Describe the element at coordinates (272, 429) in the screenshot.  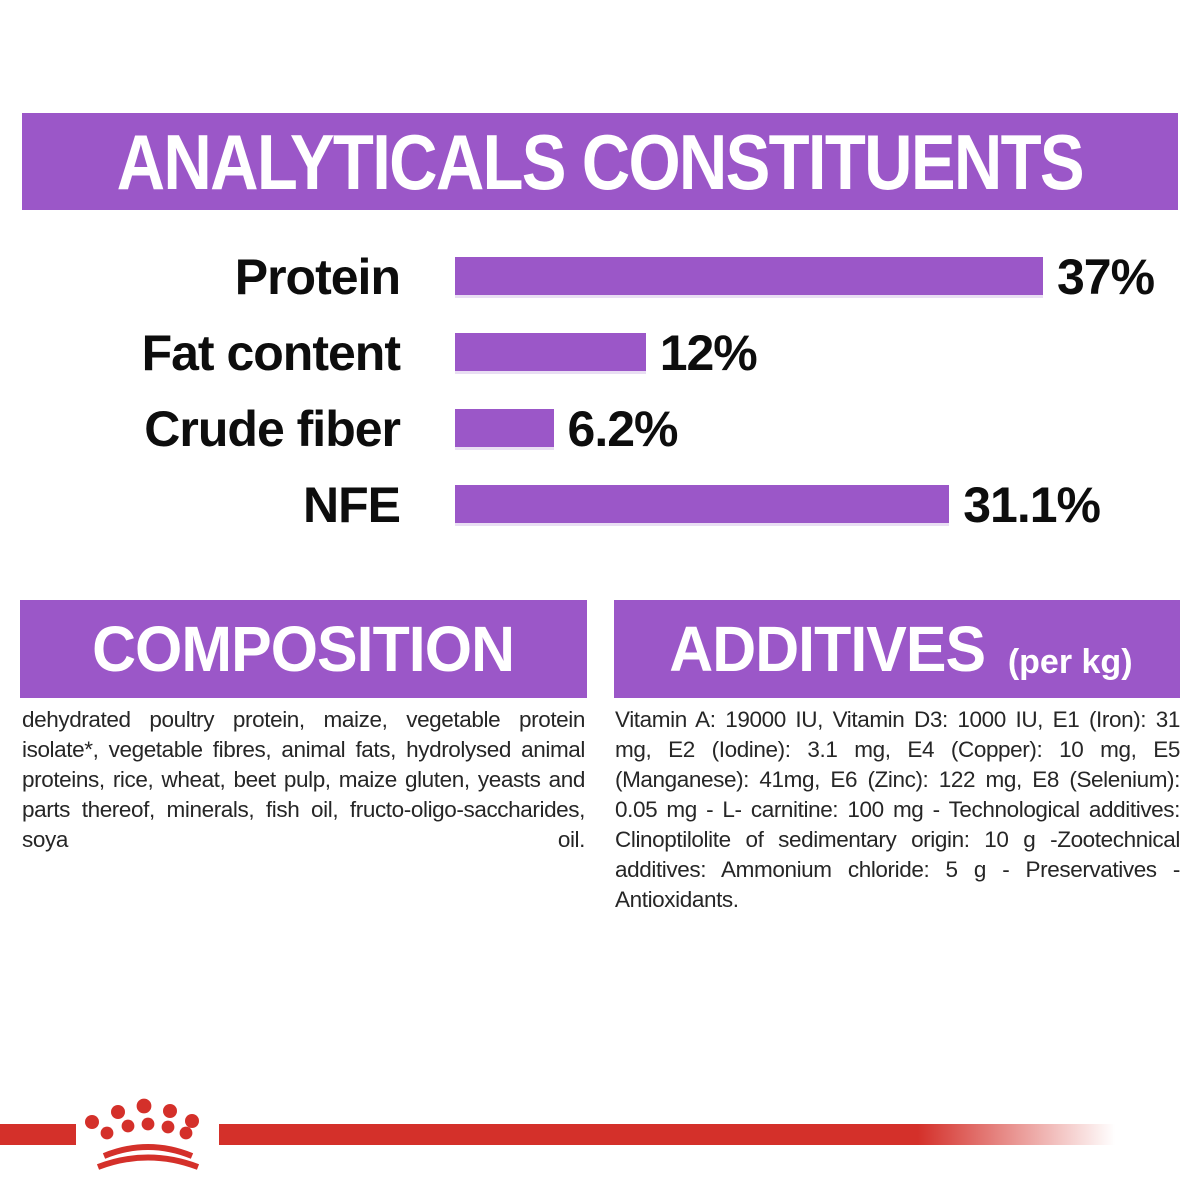
I see `chart-category-label: Crude fiber` at that location.